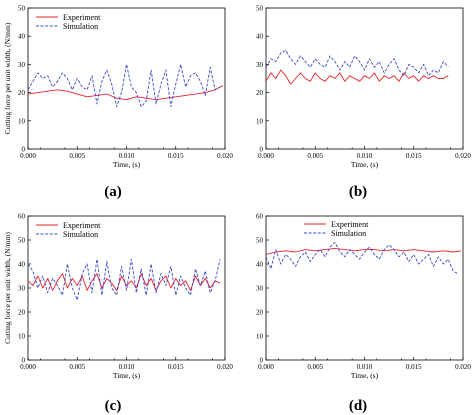 This screenshot has width=474, height=415. I want to click on chart-3-y-axis-title: Cutting force per unit width, (N/mm), so click(7, 288).